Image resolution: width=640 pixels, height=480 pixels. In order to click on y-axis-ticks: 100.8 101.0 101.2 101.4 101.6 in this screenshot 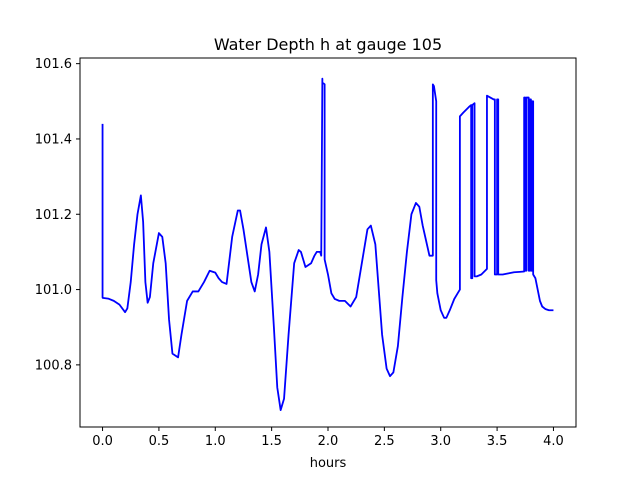, I will do `click(57, 215)`.